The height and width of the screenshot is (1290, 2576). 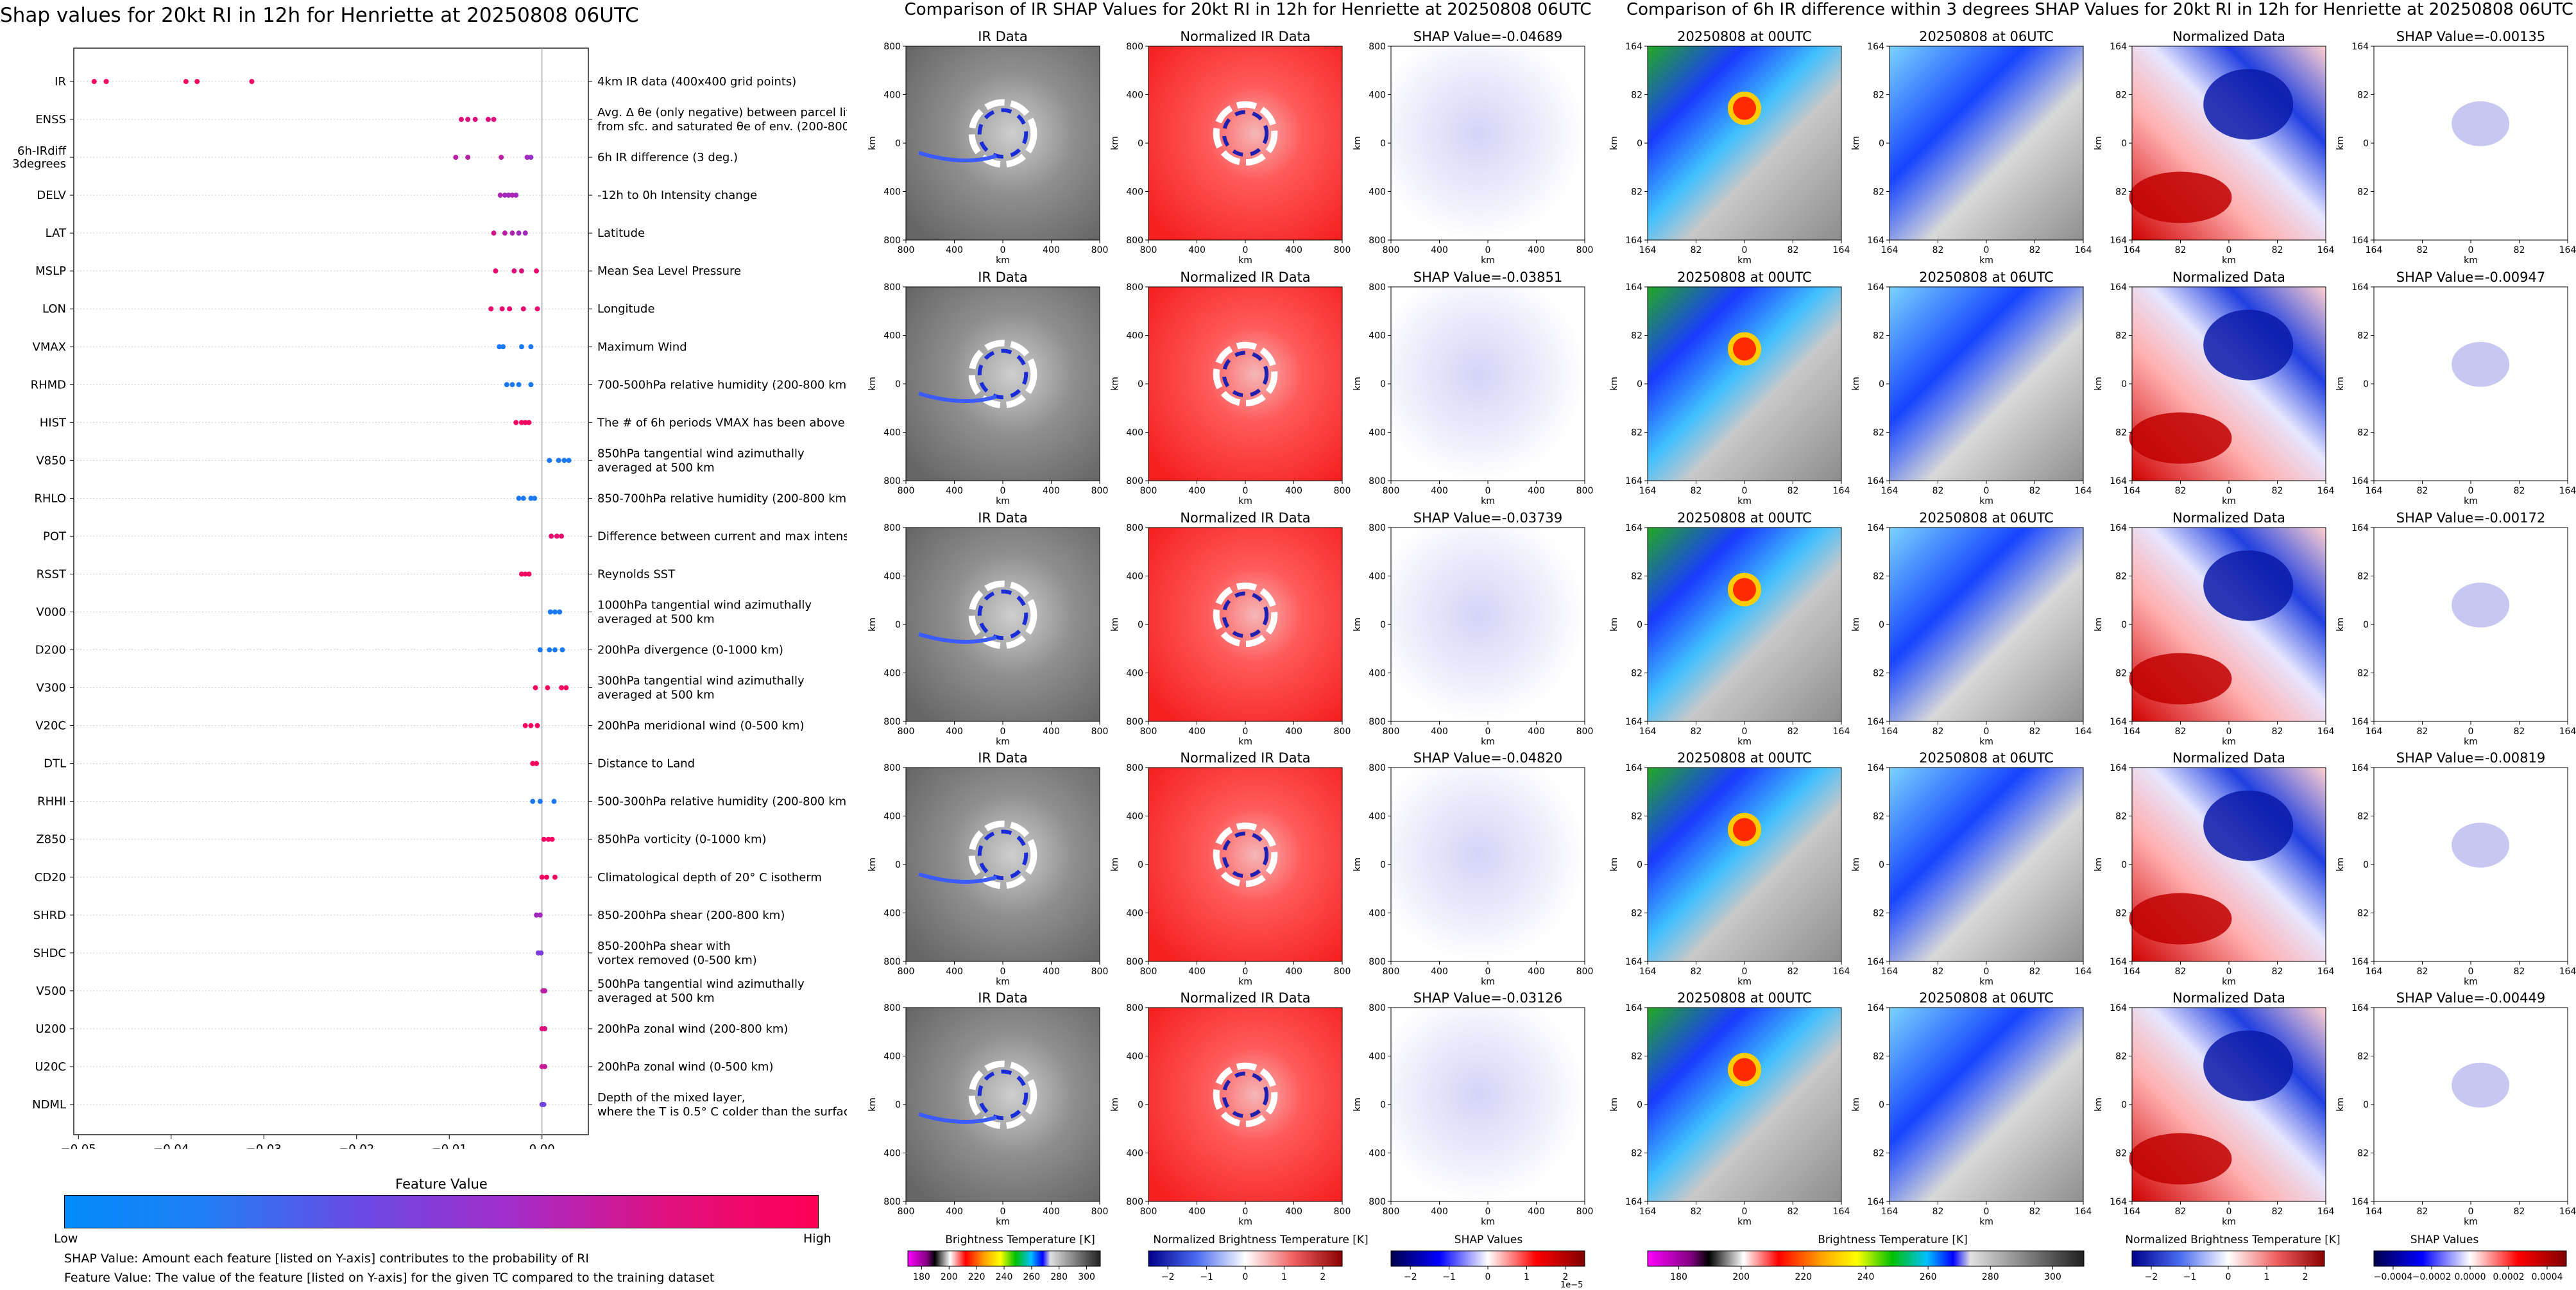 What do you see at coordinates (50, 119) in the screenshot?
I see `feature-name-label: ENSS` at bounding box center [50, 119].